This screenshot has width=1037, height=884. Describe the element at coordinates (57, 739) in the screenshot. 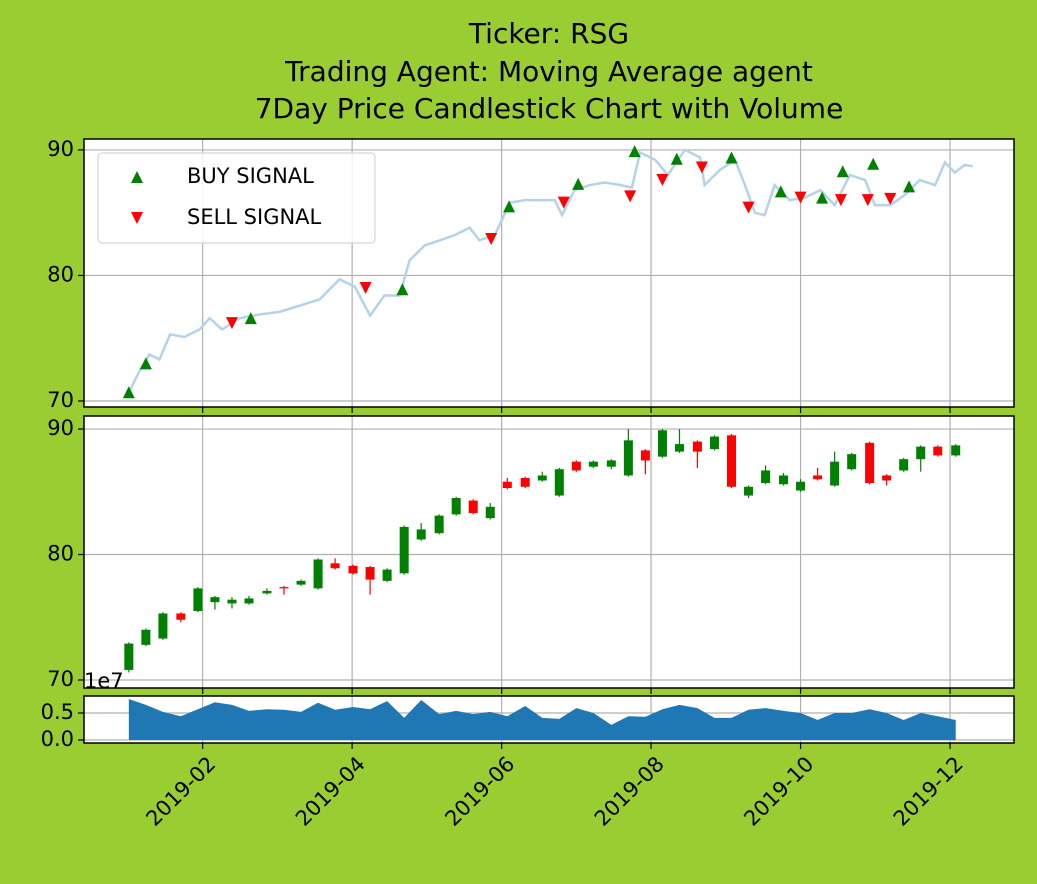

I see `y-tick-label: 0.0` at that location.